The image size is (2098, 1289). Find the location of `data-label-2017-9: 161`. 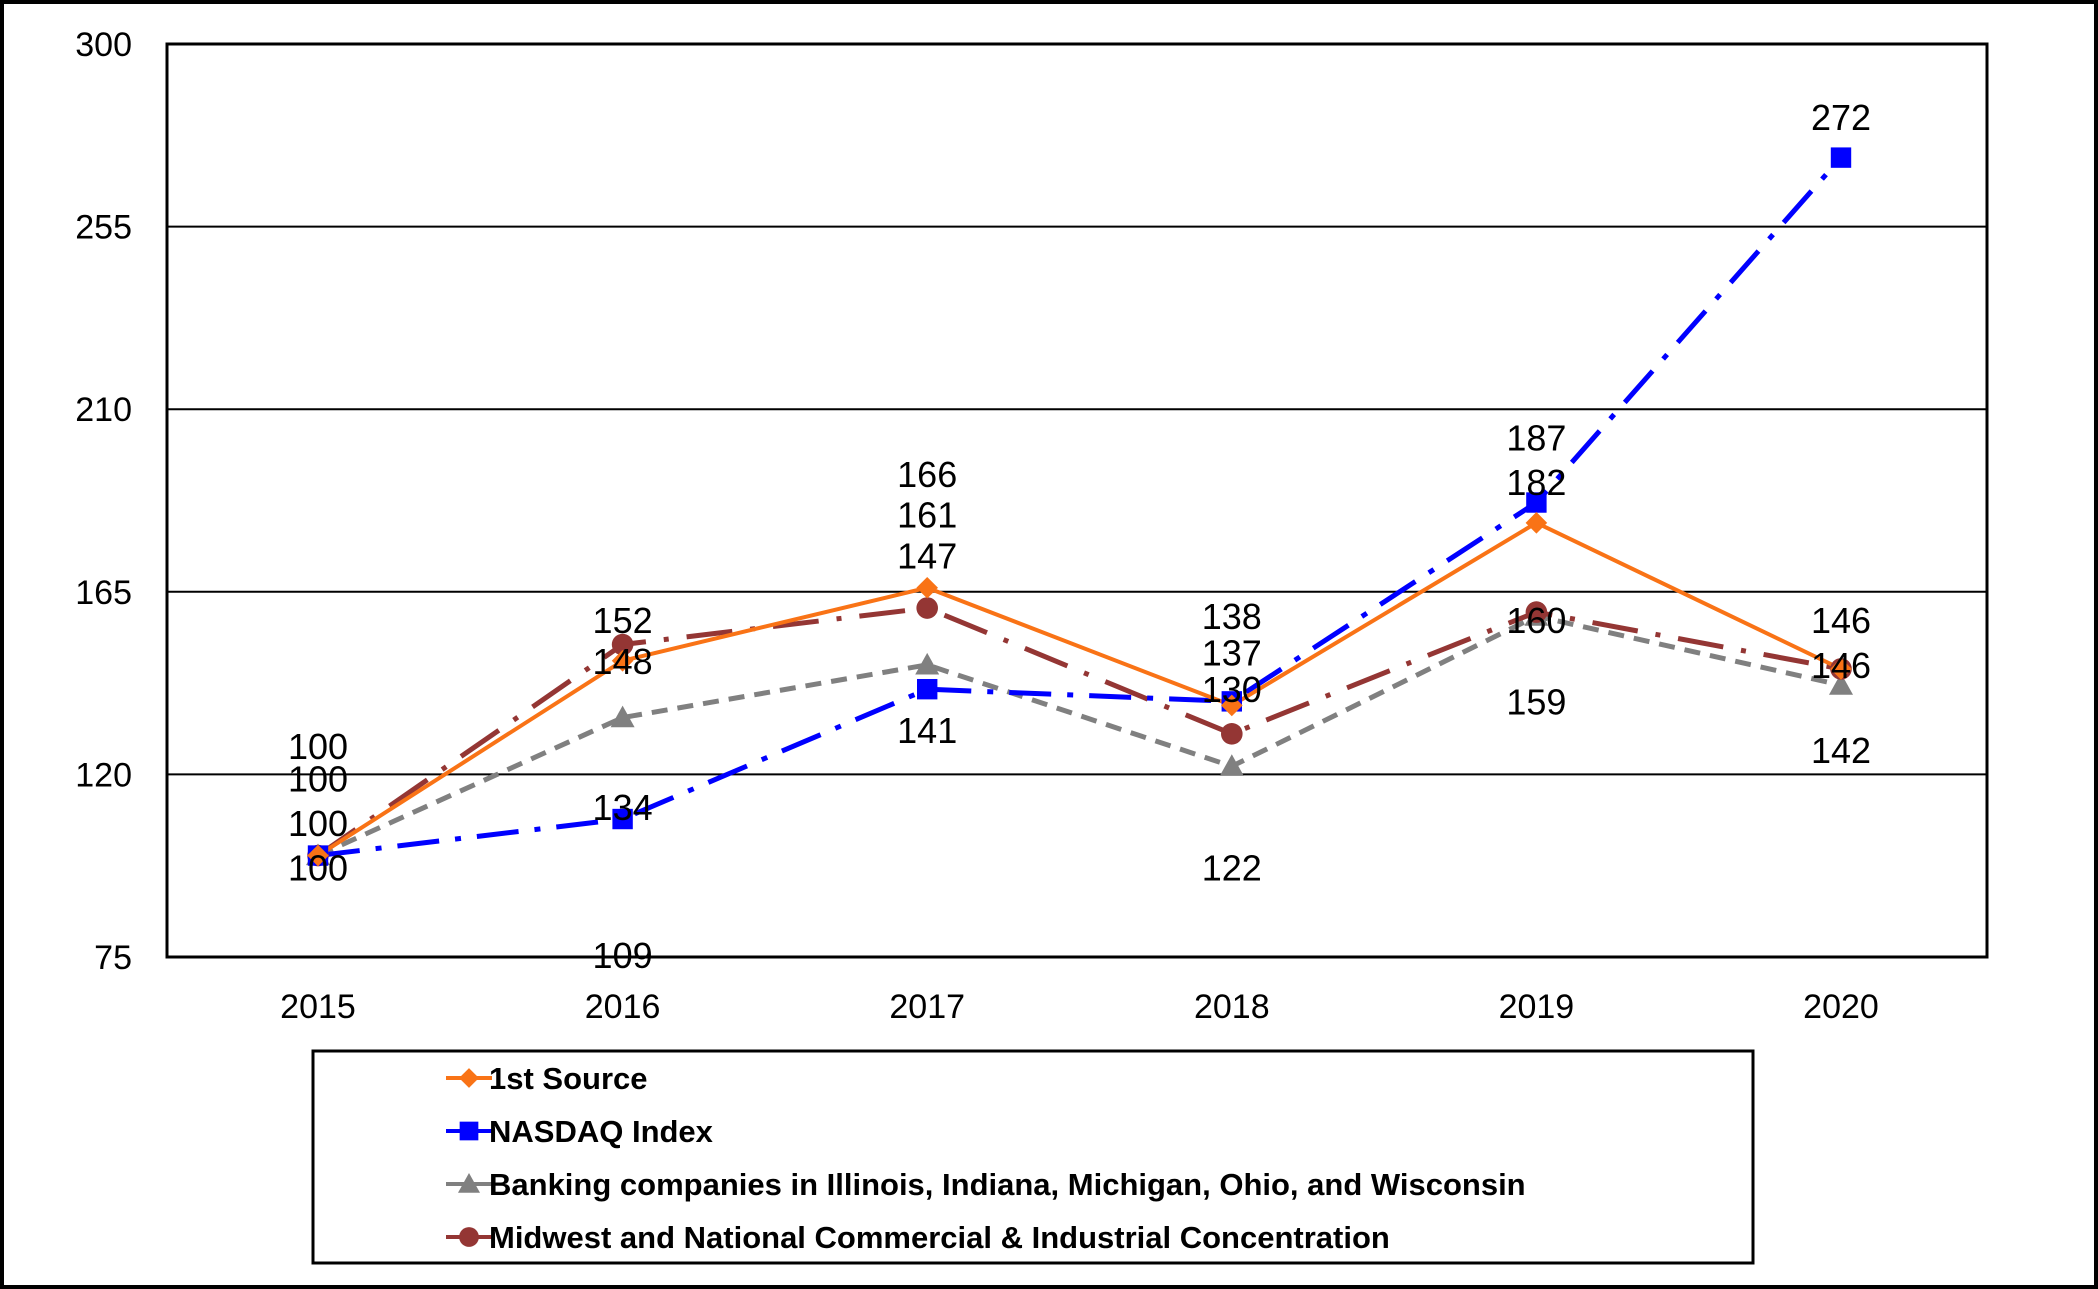

data-label-2017-9: 161 is located at coordinates (927, 515).